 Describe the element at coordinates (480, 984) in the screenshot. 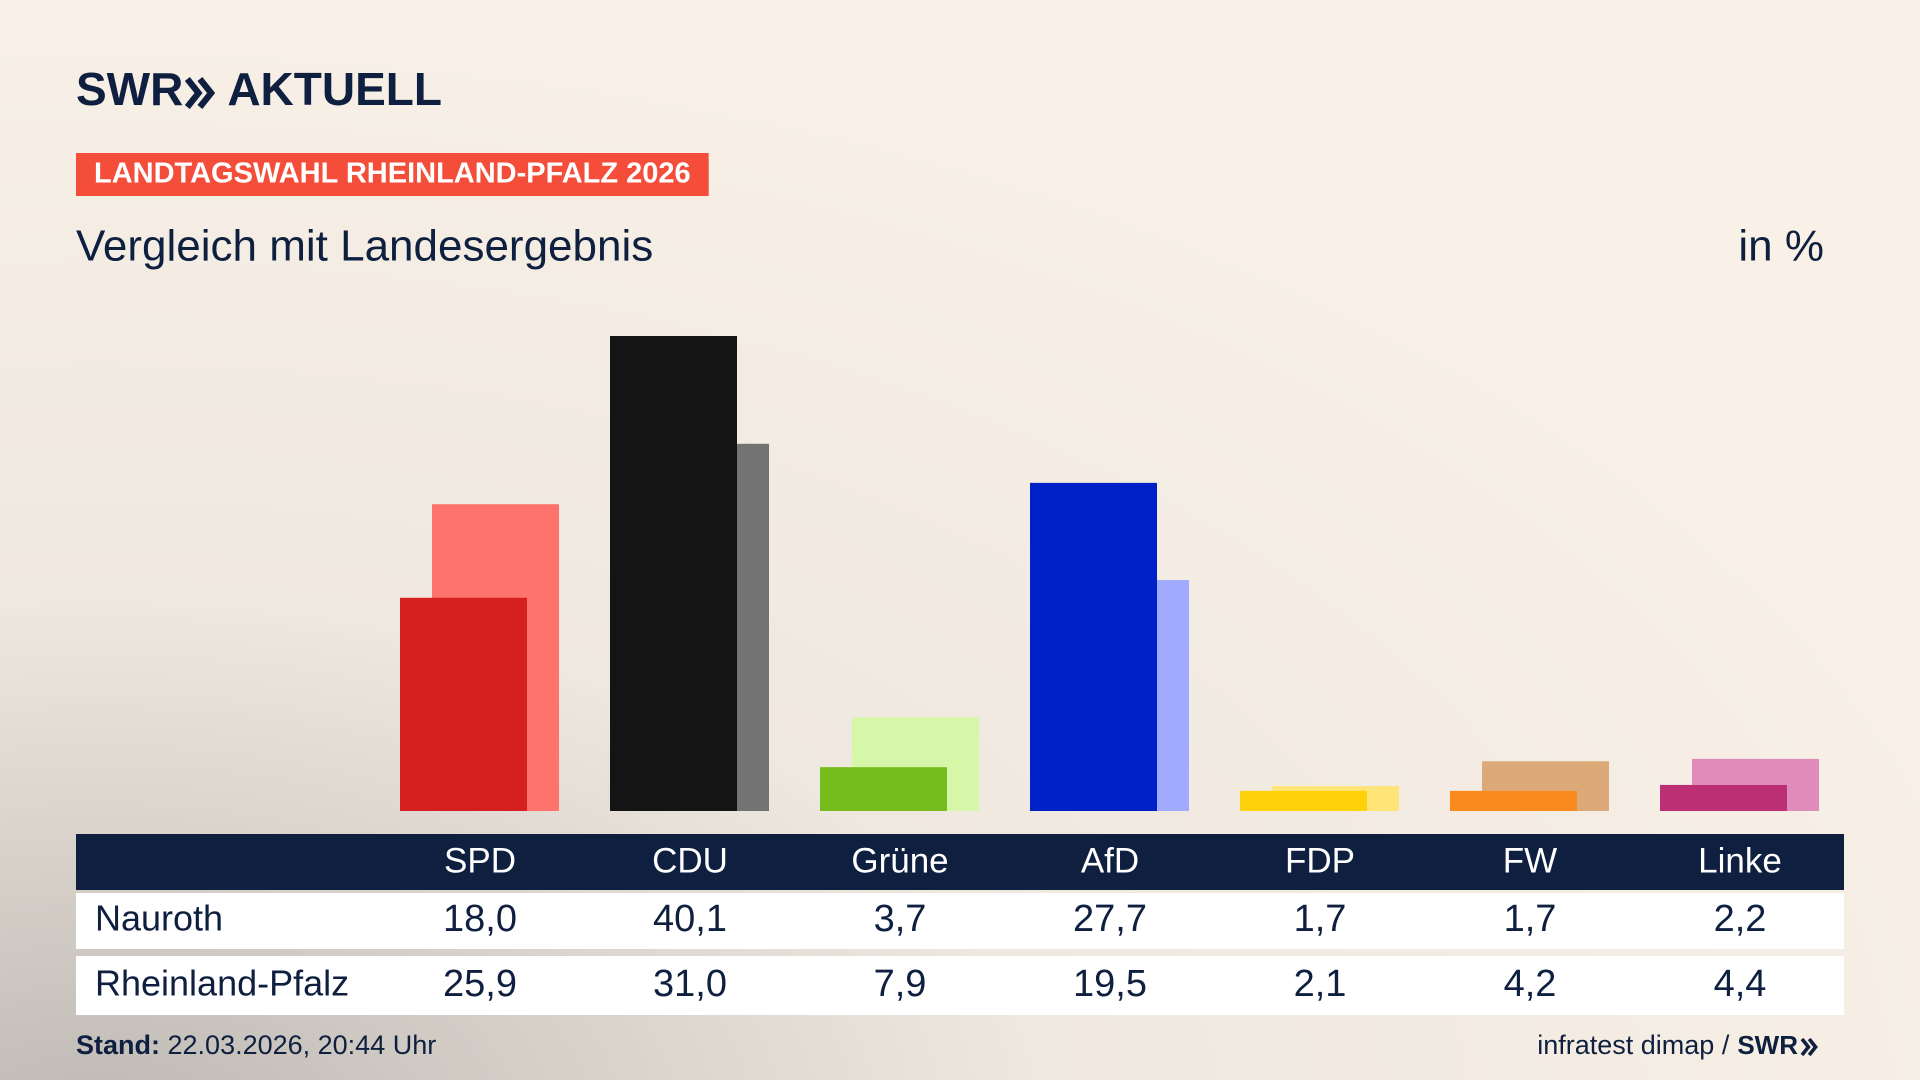

I see `table-value: 25,9` at that location.